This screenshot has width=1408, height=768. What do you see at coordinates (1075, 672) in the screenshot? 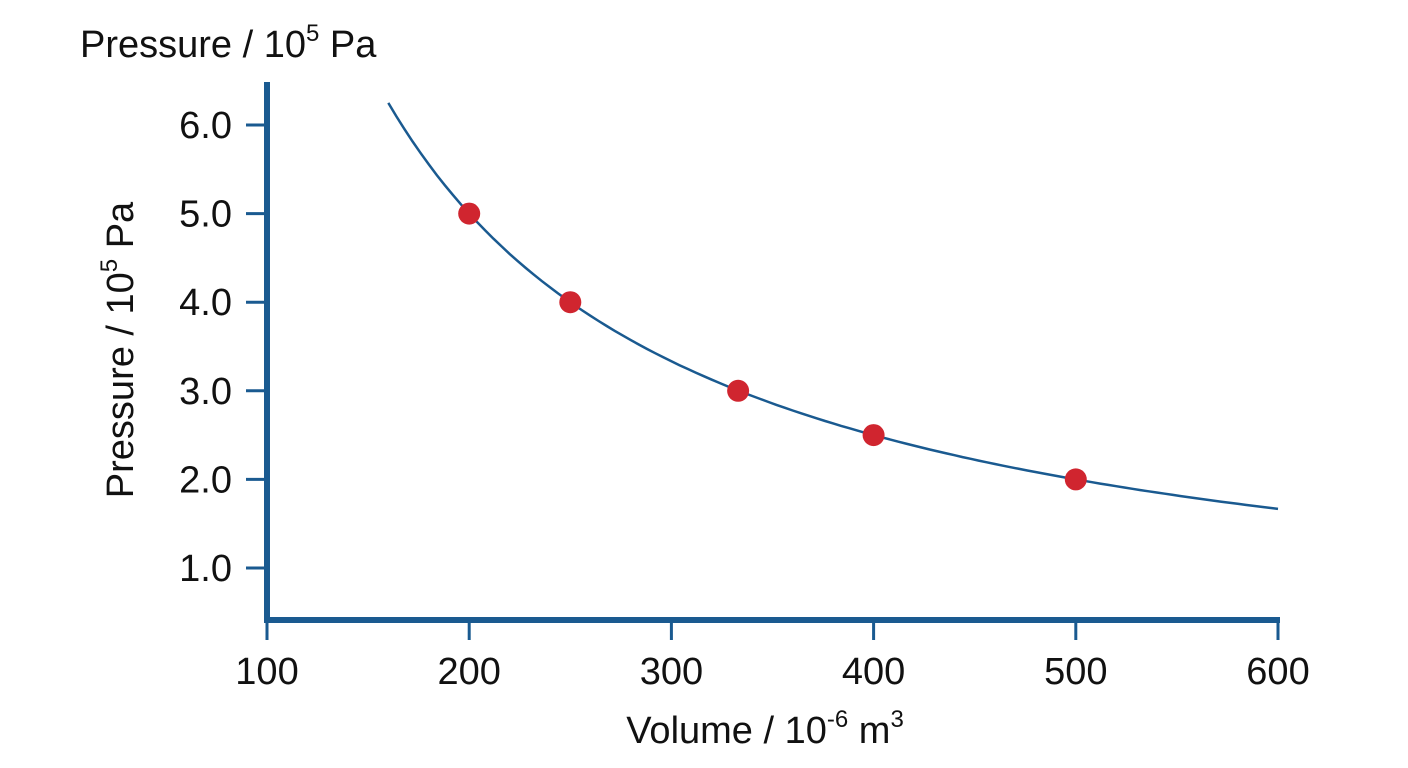
I see `x-tick-label: 500` at bounding box center [1075, 672].